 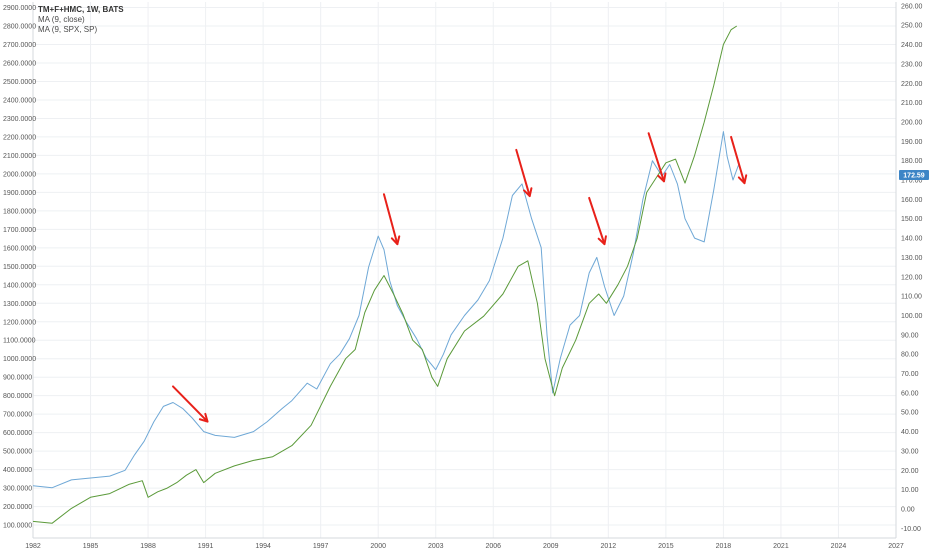 What do you see at coordinates (912, 142) in the screenshot?
I see `right-tick-label: 190.00` at bounding box center [912, 142].